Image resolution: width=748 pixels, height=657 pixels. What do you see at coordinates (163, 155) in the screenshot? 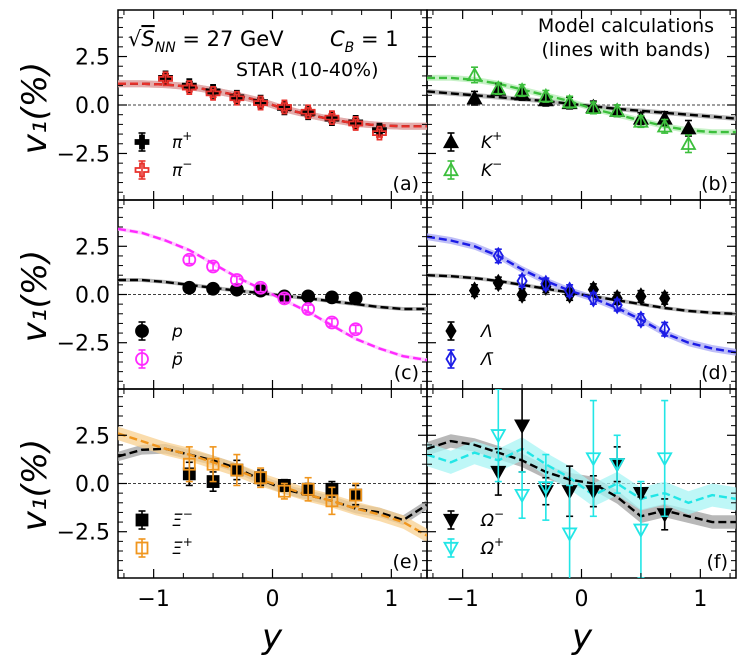
I see `legend: π+ π−` at bounding box center [163, 155].